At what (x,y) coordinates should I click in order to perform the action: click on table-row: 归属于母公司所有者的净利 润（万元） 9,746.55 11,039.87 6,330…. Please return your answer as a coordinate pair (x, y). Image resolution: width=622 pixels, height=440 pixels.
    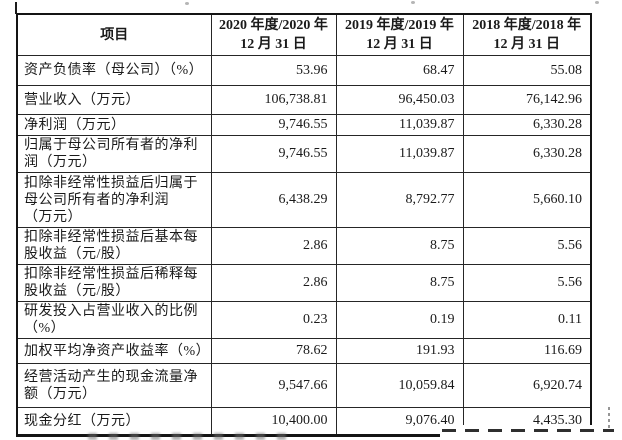
    Looking at the image, I should click on (304, 154).